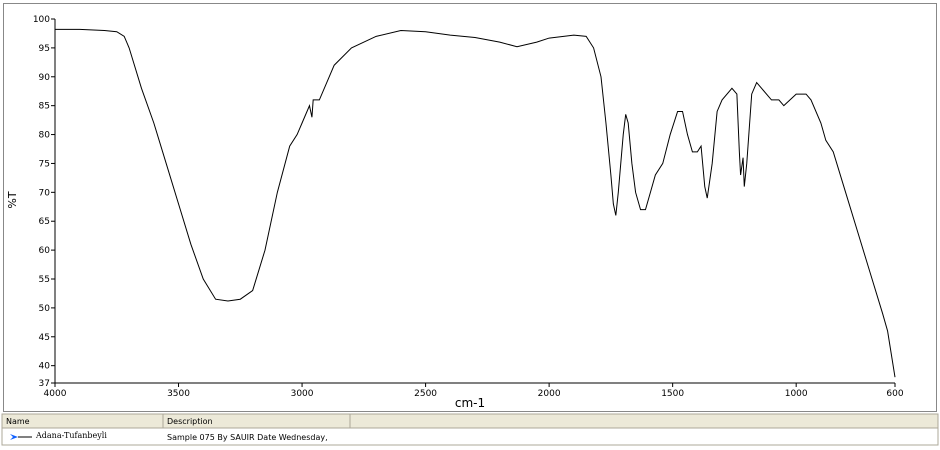 The height and width of the screenshot is (450, 940). What do you see at coordinates (12, 199) in the screenshot?
I see `y-axis-label: %T` at bounding box center [12, 199].